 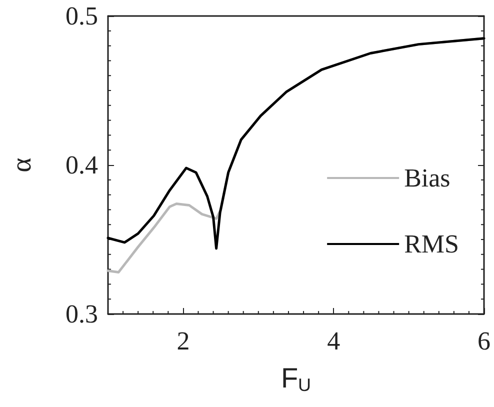 I want to click on y-tick-label: 0.5, so click(x=82, y=16).